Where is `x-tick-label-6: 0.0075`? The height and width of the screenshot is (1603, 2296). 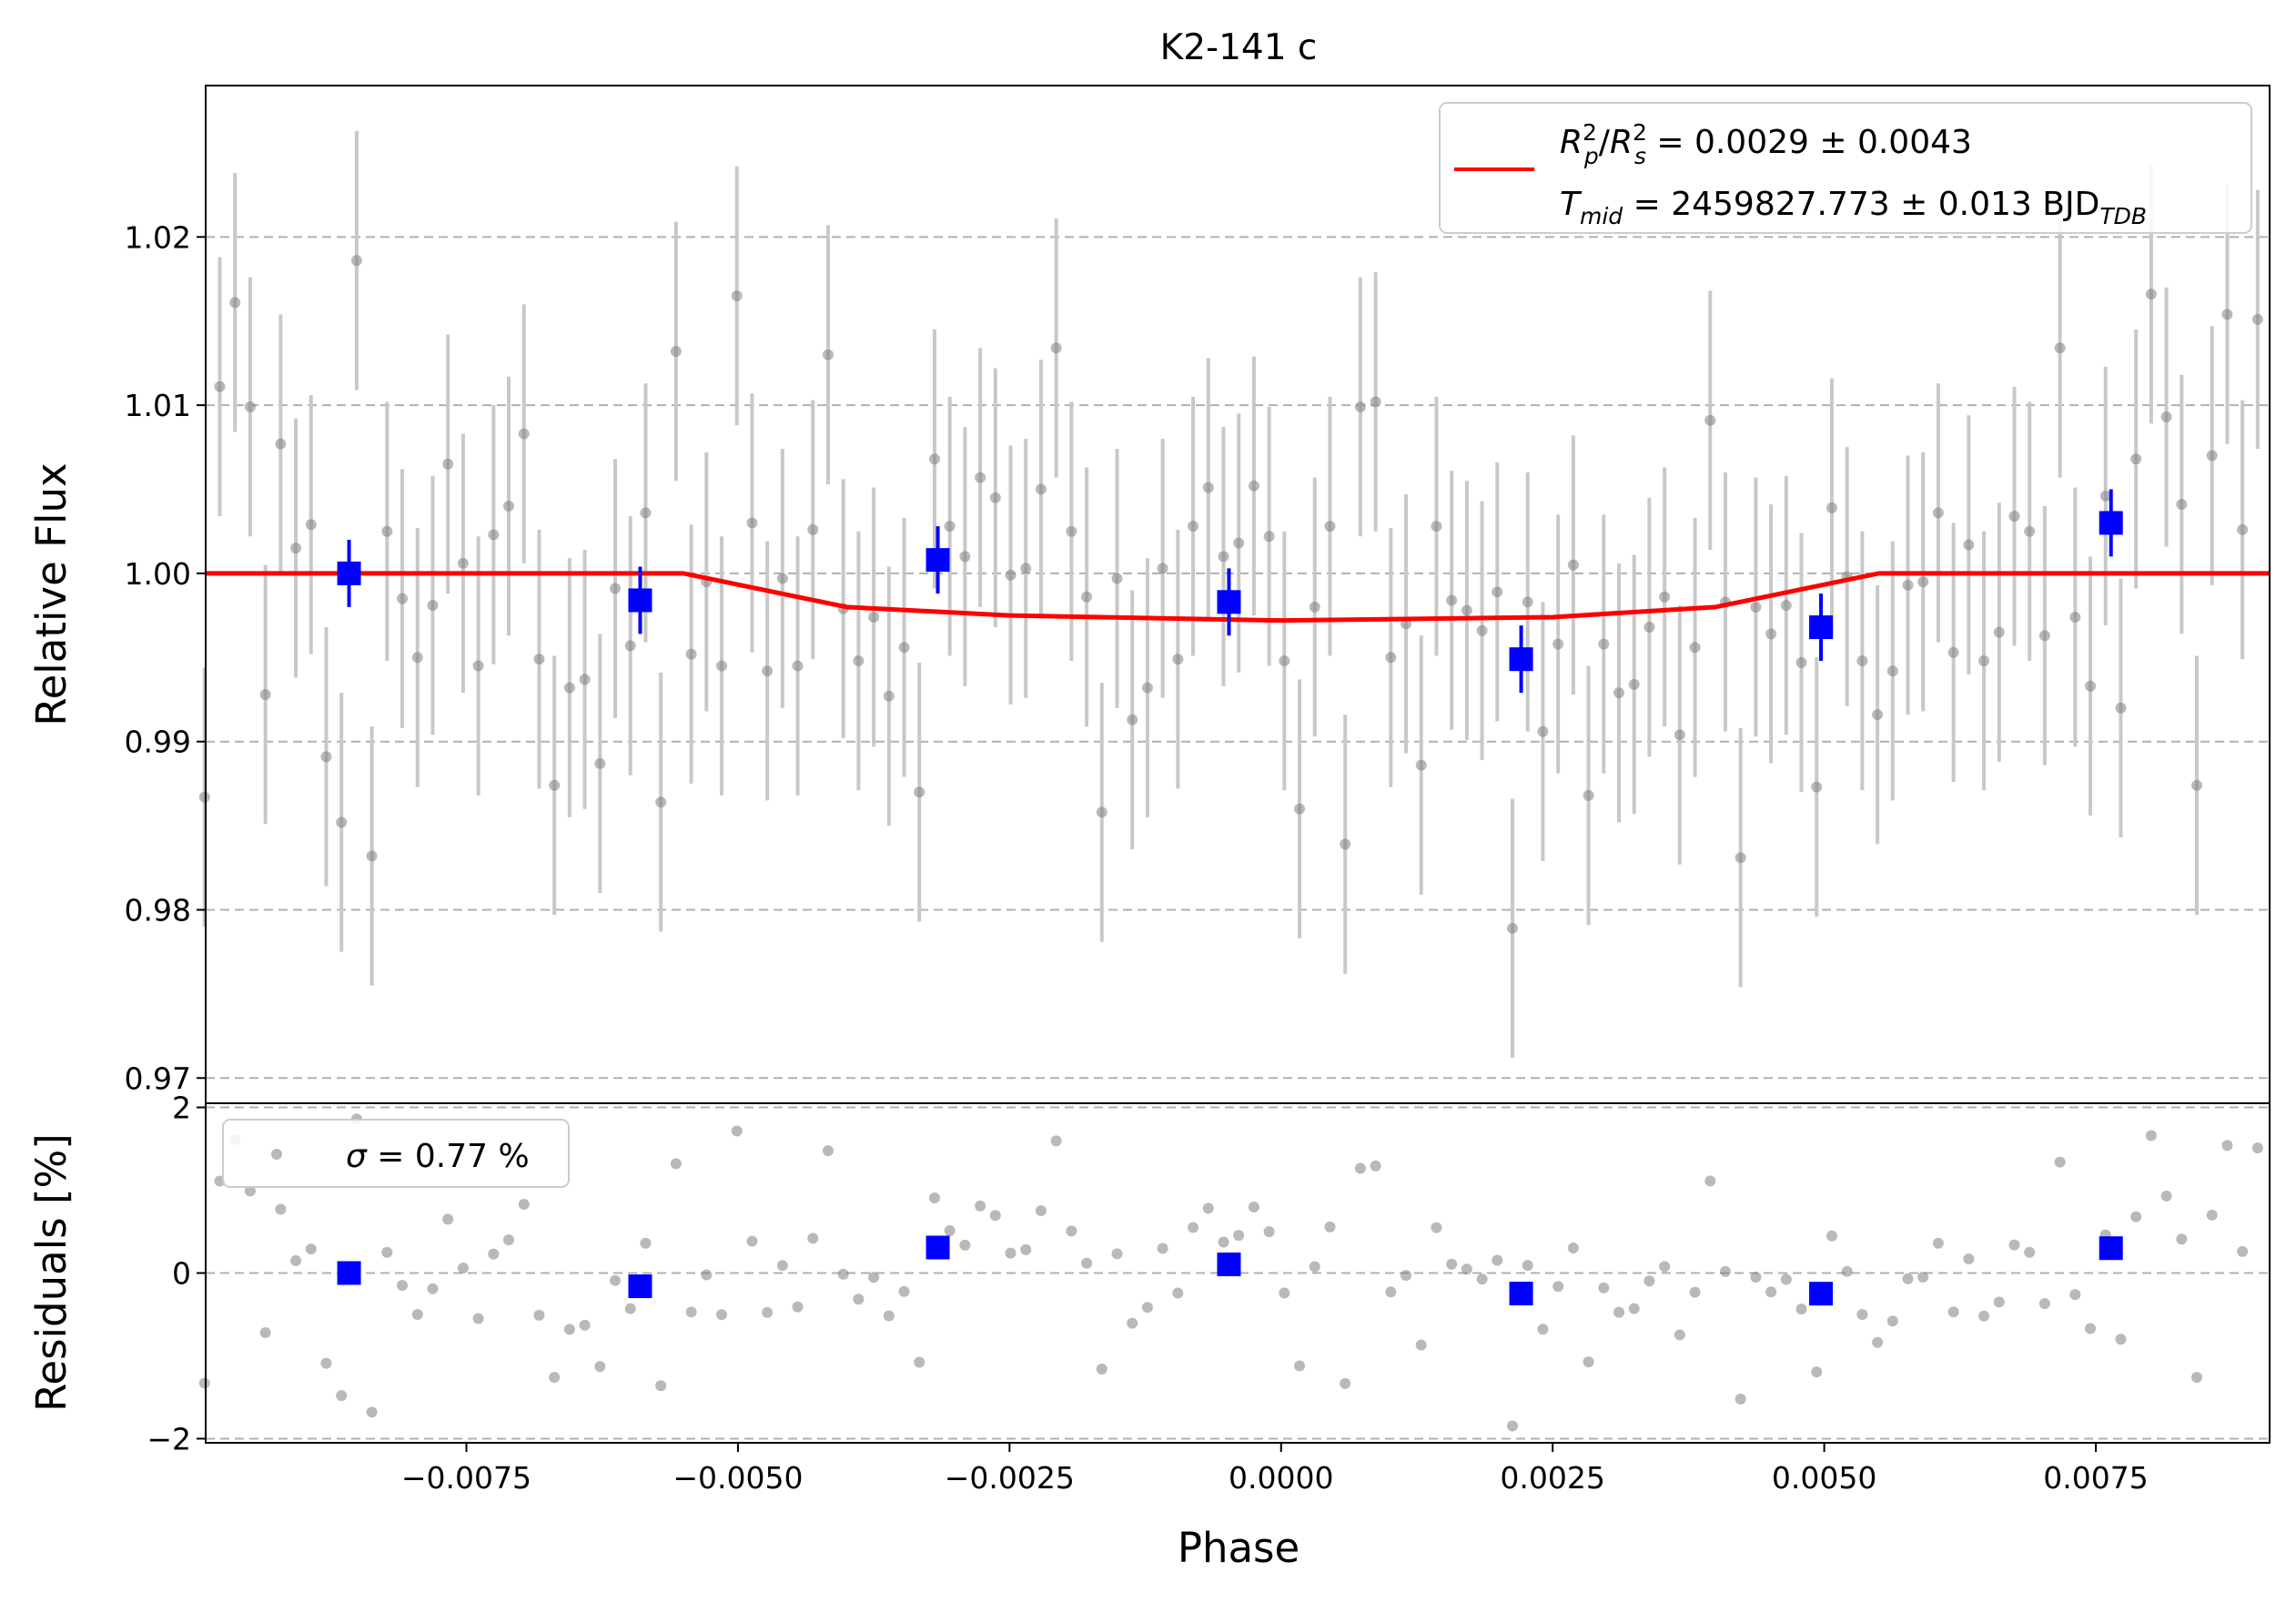
x-tick-label-6: 0.0075 is located at coordinates (2095, 1478).